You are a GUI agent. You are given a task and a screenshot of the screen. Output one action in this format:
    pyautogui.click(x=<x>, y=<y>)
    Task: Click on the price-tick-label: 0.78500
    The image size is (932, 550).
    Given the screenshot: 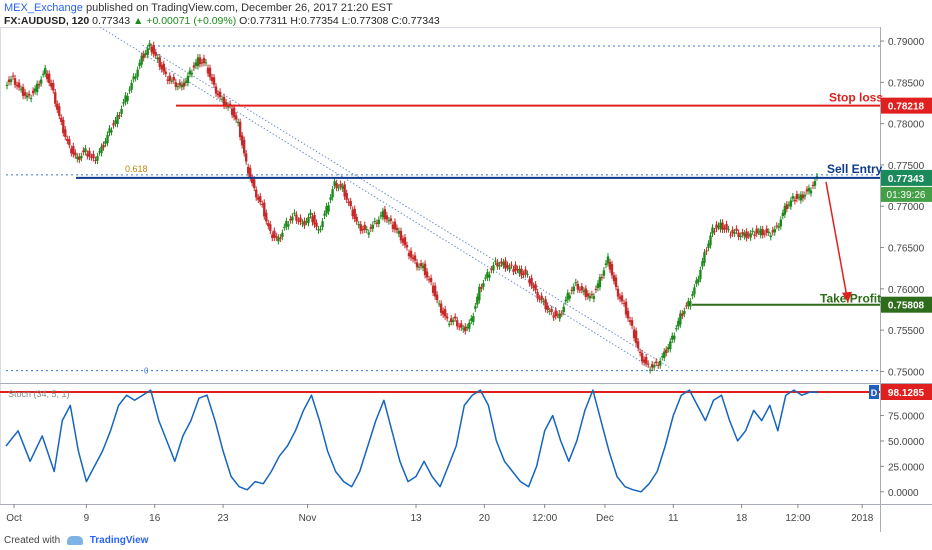 What is the action you would take?
    pyautogui.click(x=906, y=83)
    